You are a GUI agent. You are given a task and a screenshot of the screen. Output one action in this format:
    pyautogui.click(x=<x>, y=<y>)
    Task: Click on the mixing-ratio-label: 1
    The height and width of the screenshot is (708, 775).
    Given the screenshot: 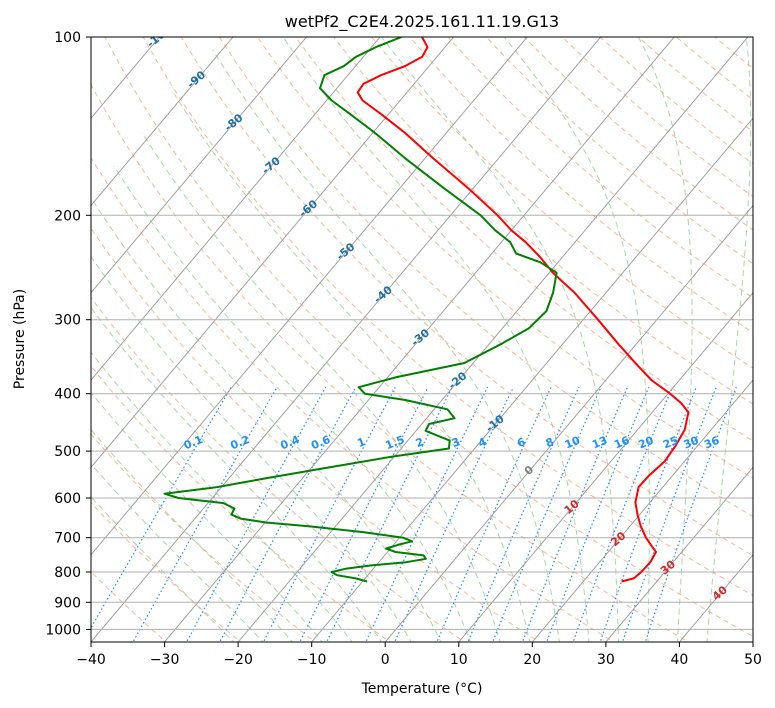 What is the action you would take?
    pyautogui.click(x=361, y=442)
    